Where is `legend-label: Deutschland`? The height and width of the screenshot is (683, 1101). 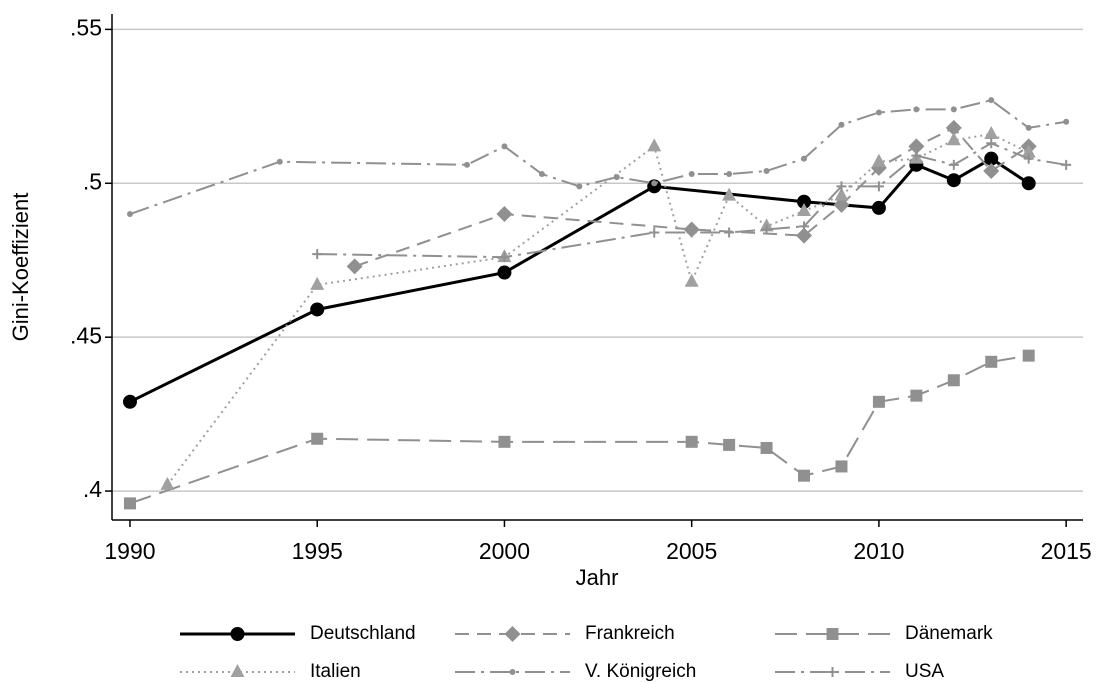 legend-label: Deutschland is located at coordinates (363, 633).